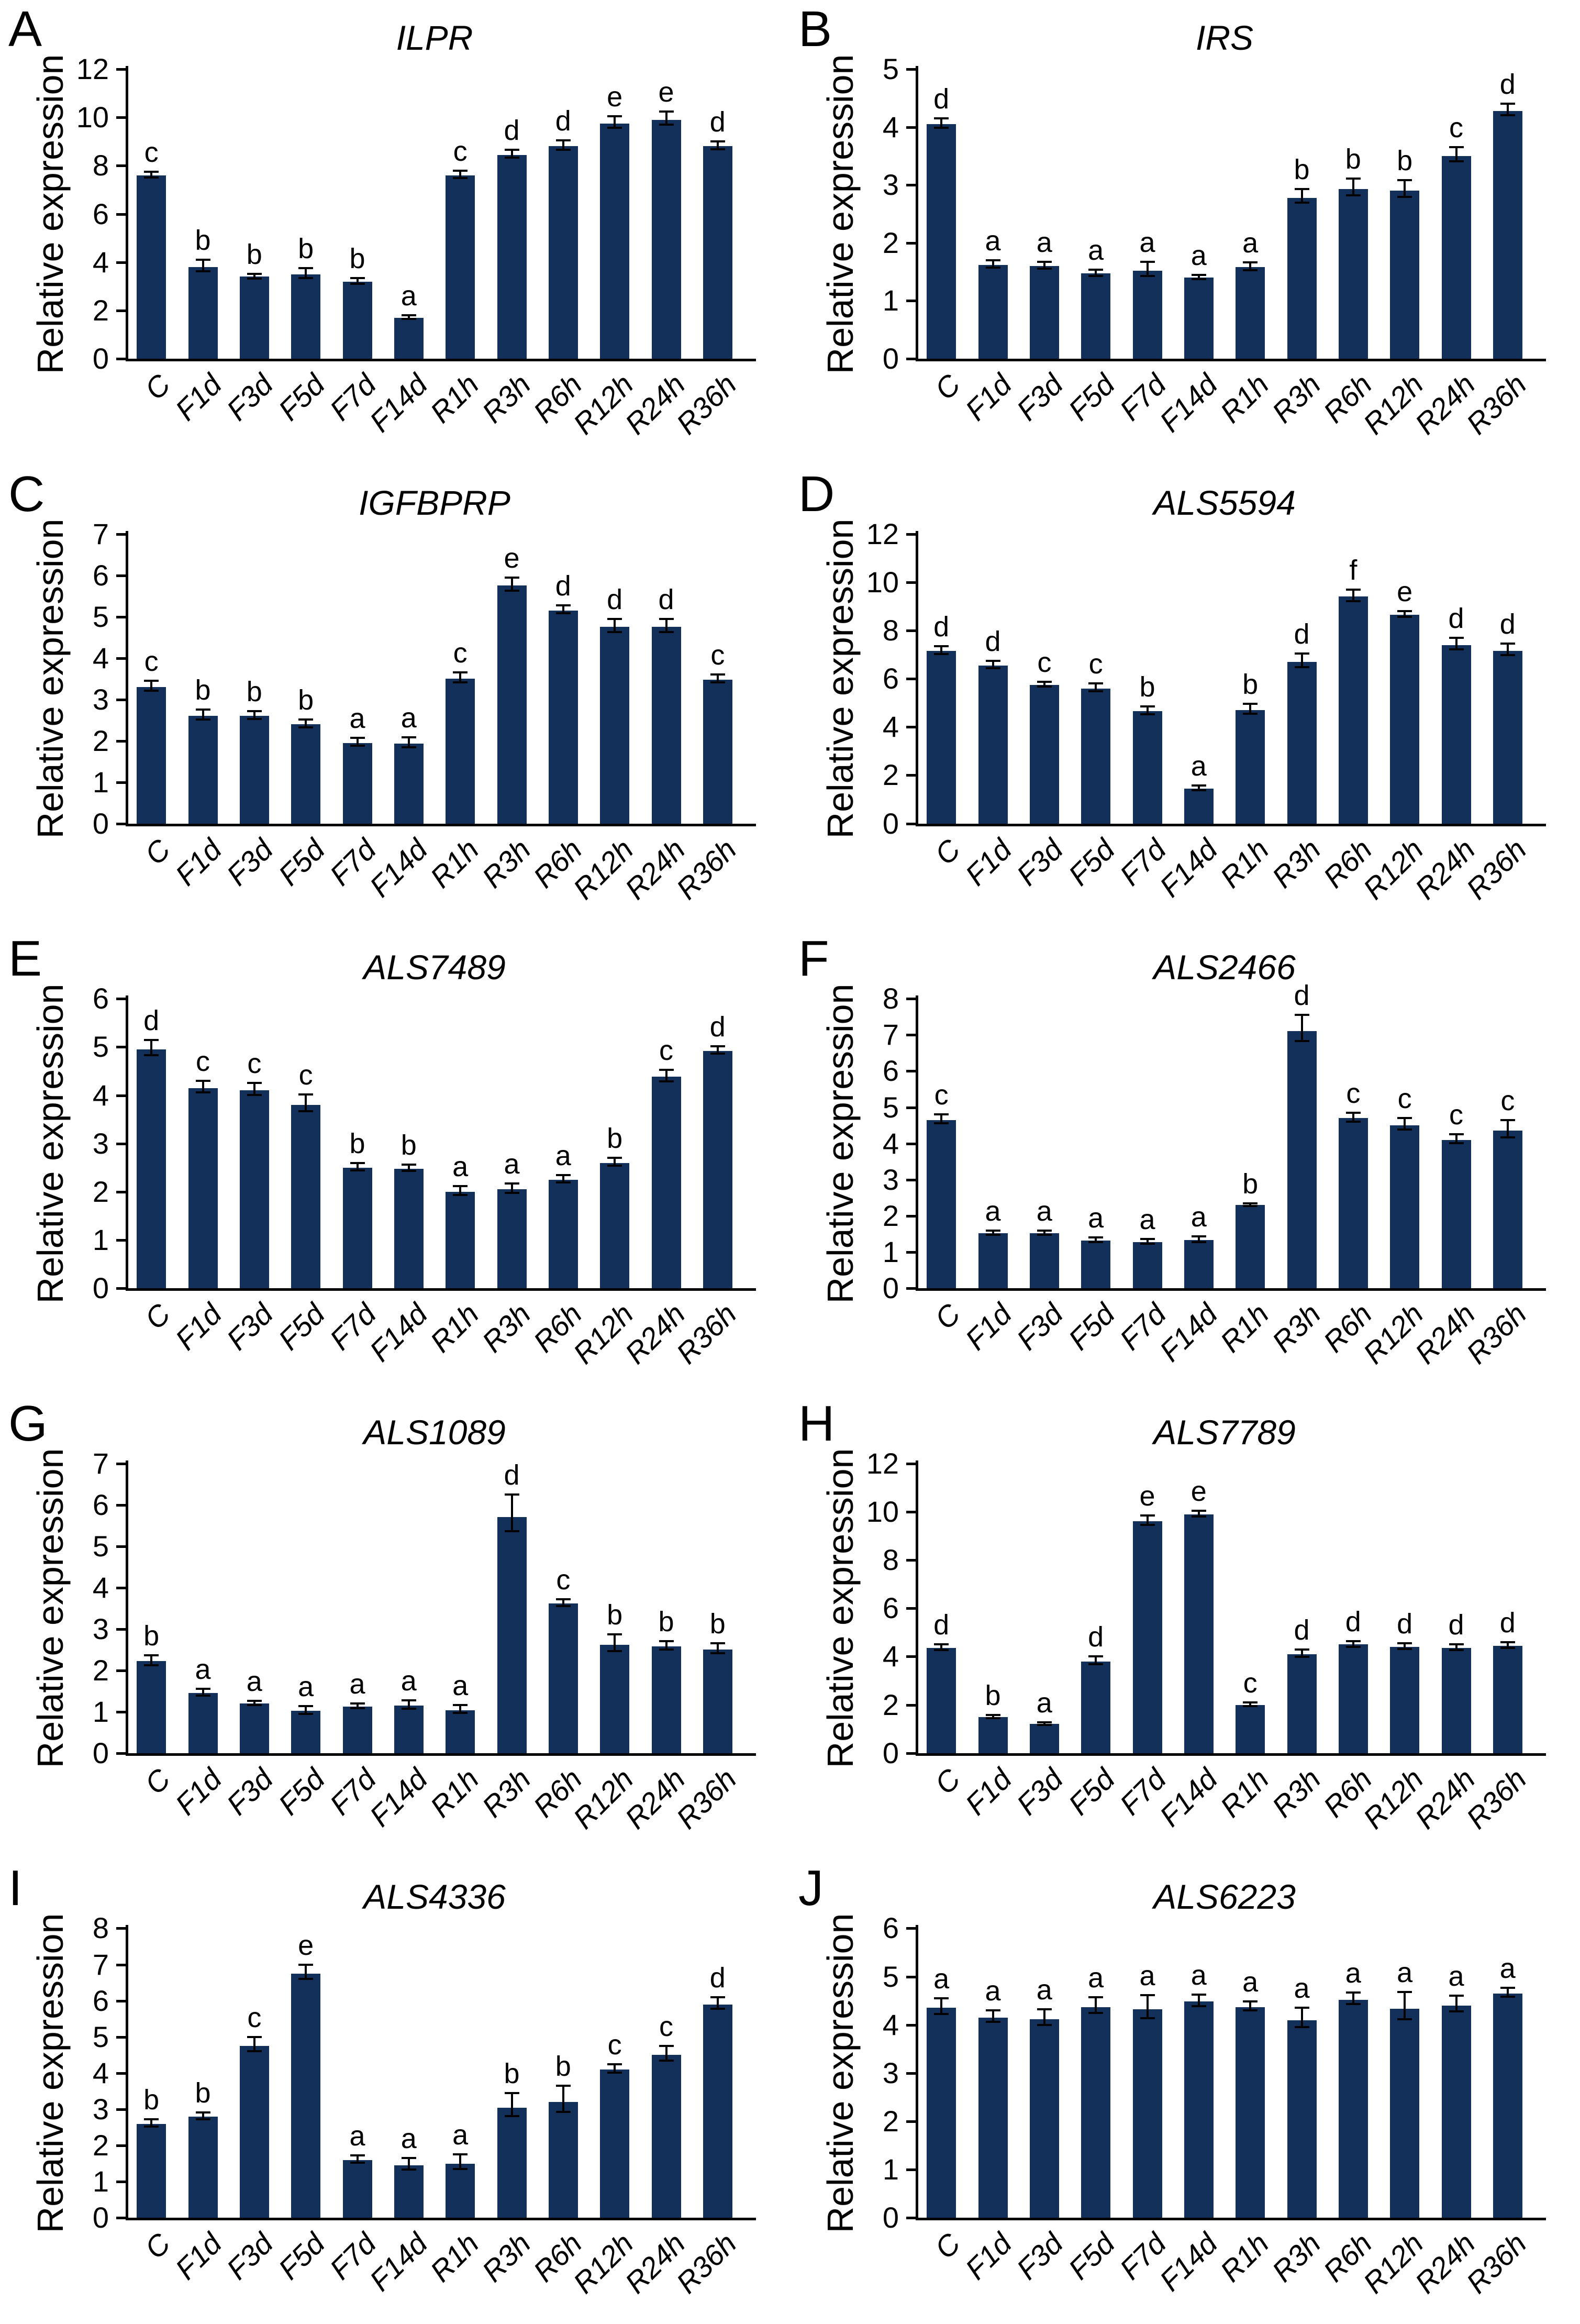  What do you see at coordinates (203, 2093) in the screenshot?
I see `sig-letter-F1d: b` at bounding box center [203, 2093].